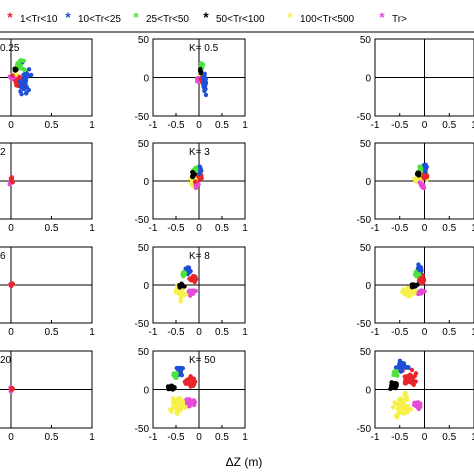  Describe the element at coordinates (199, 152) in the screenshot. I see `panel-label: K= 3` at that location.